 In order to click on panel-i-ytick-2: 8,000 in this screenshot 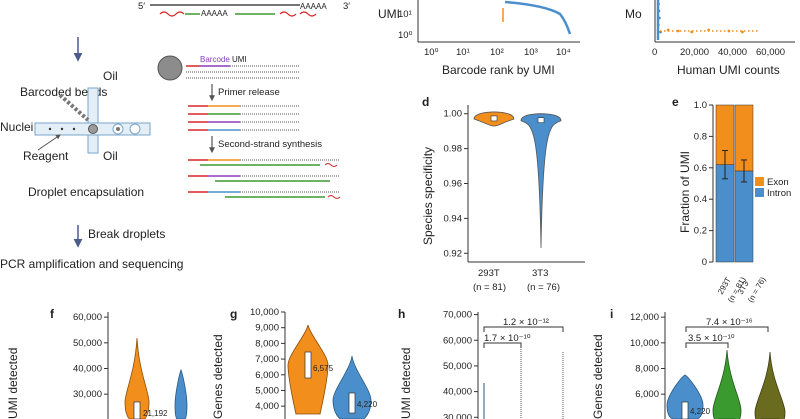, I will do `click(647, 369)`.